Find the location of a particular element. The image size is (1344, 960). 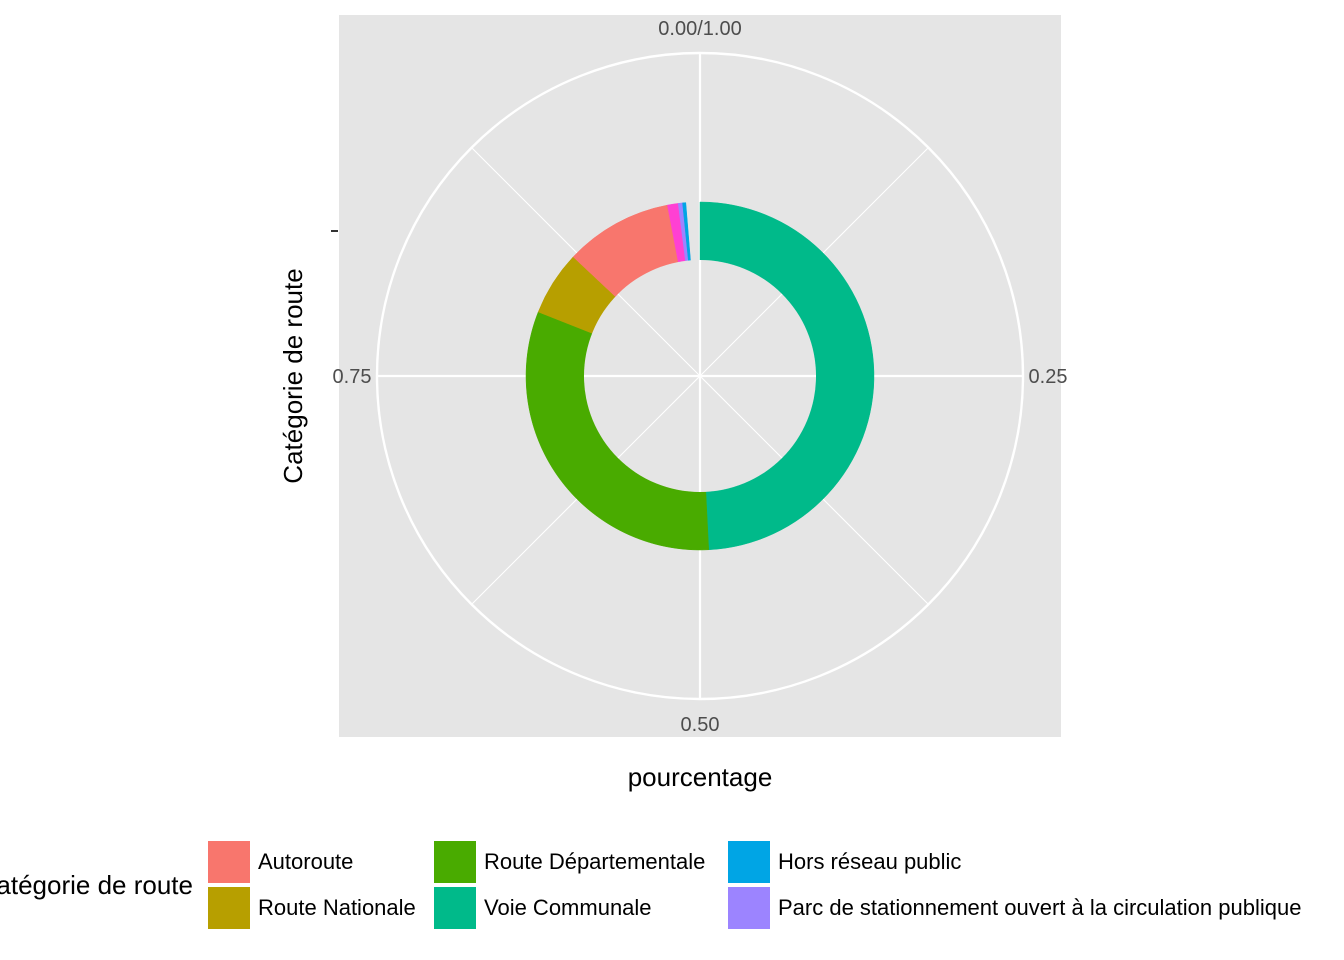

y-axis-title: Catégorie de route is located at coordinates (293, 375).